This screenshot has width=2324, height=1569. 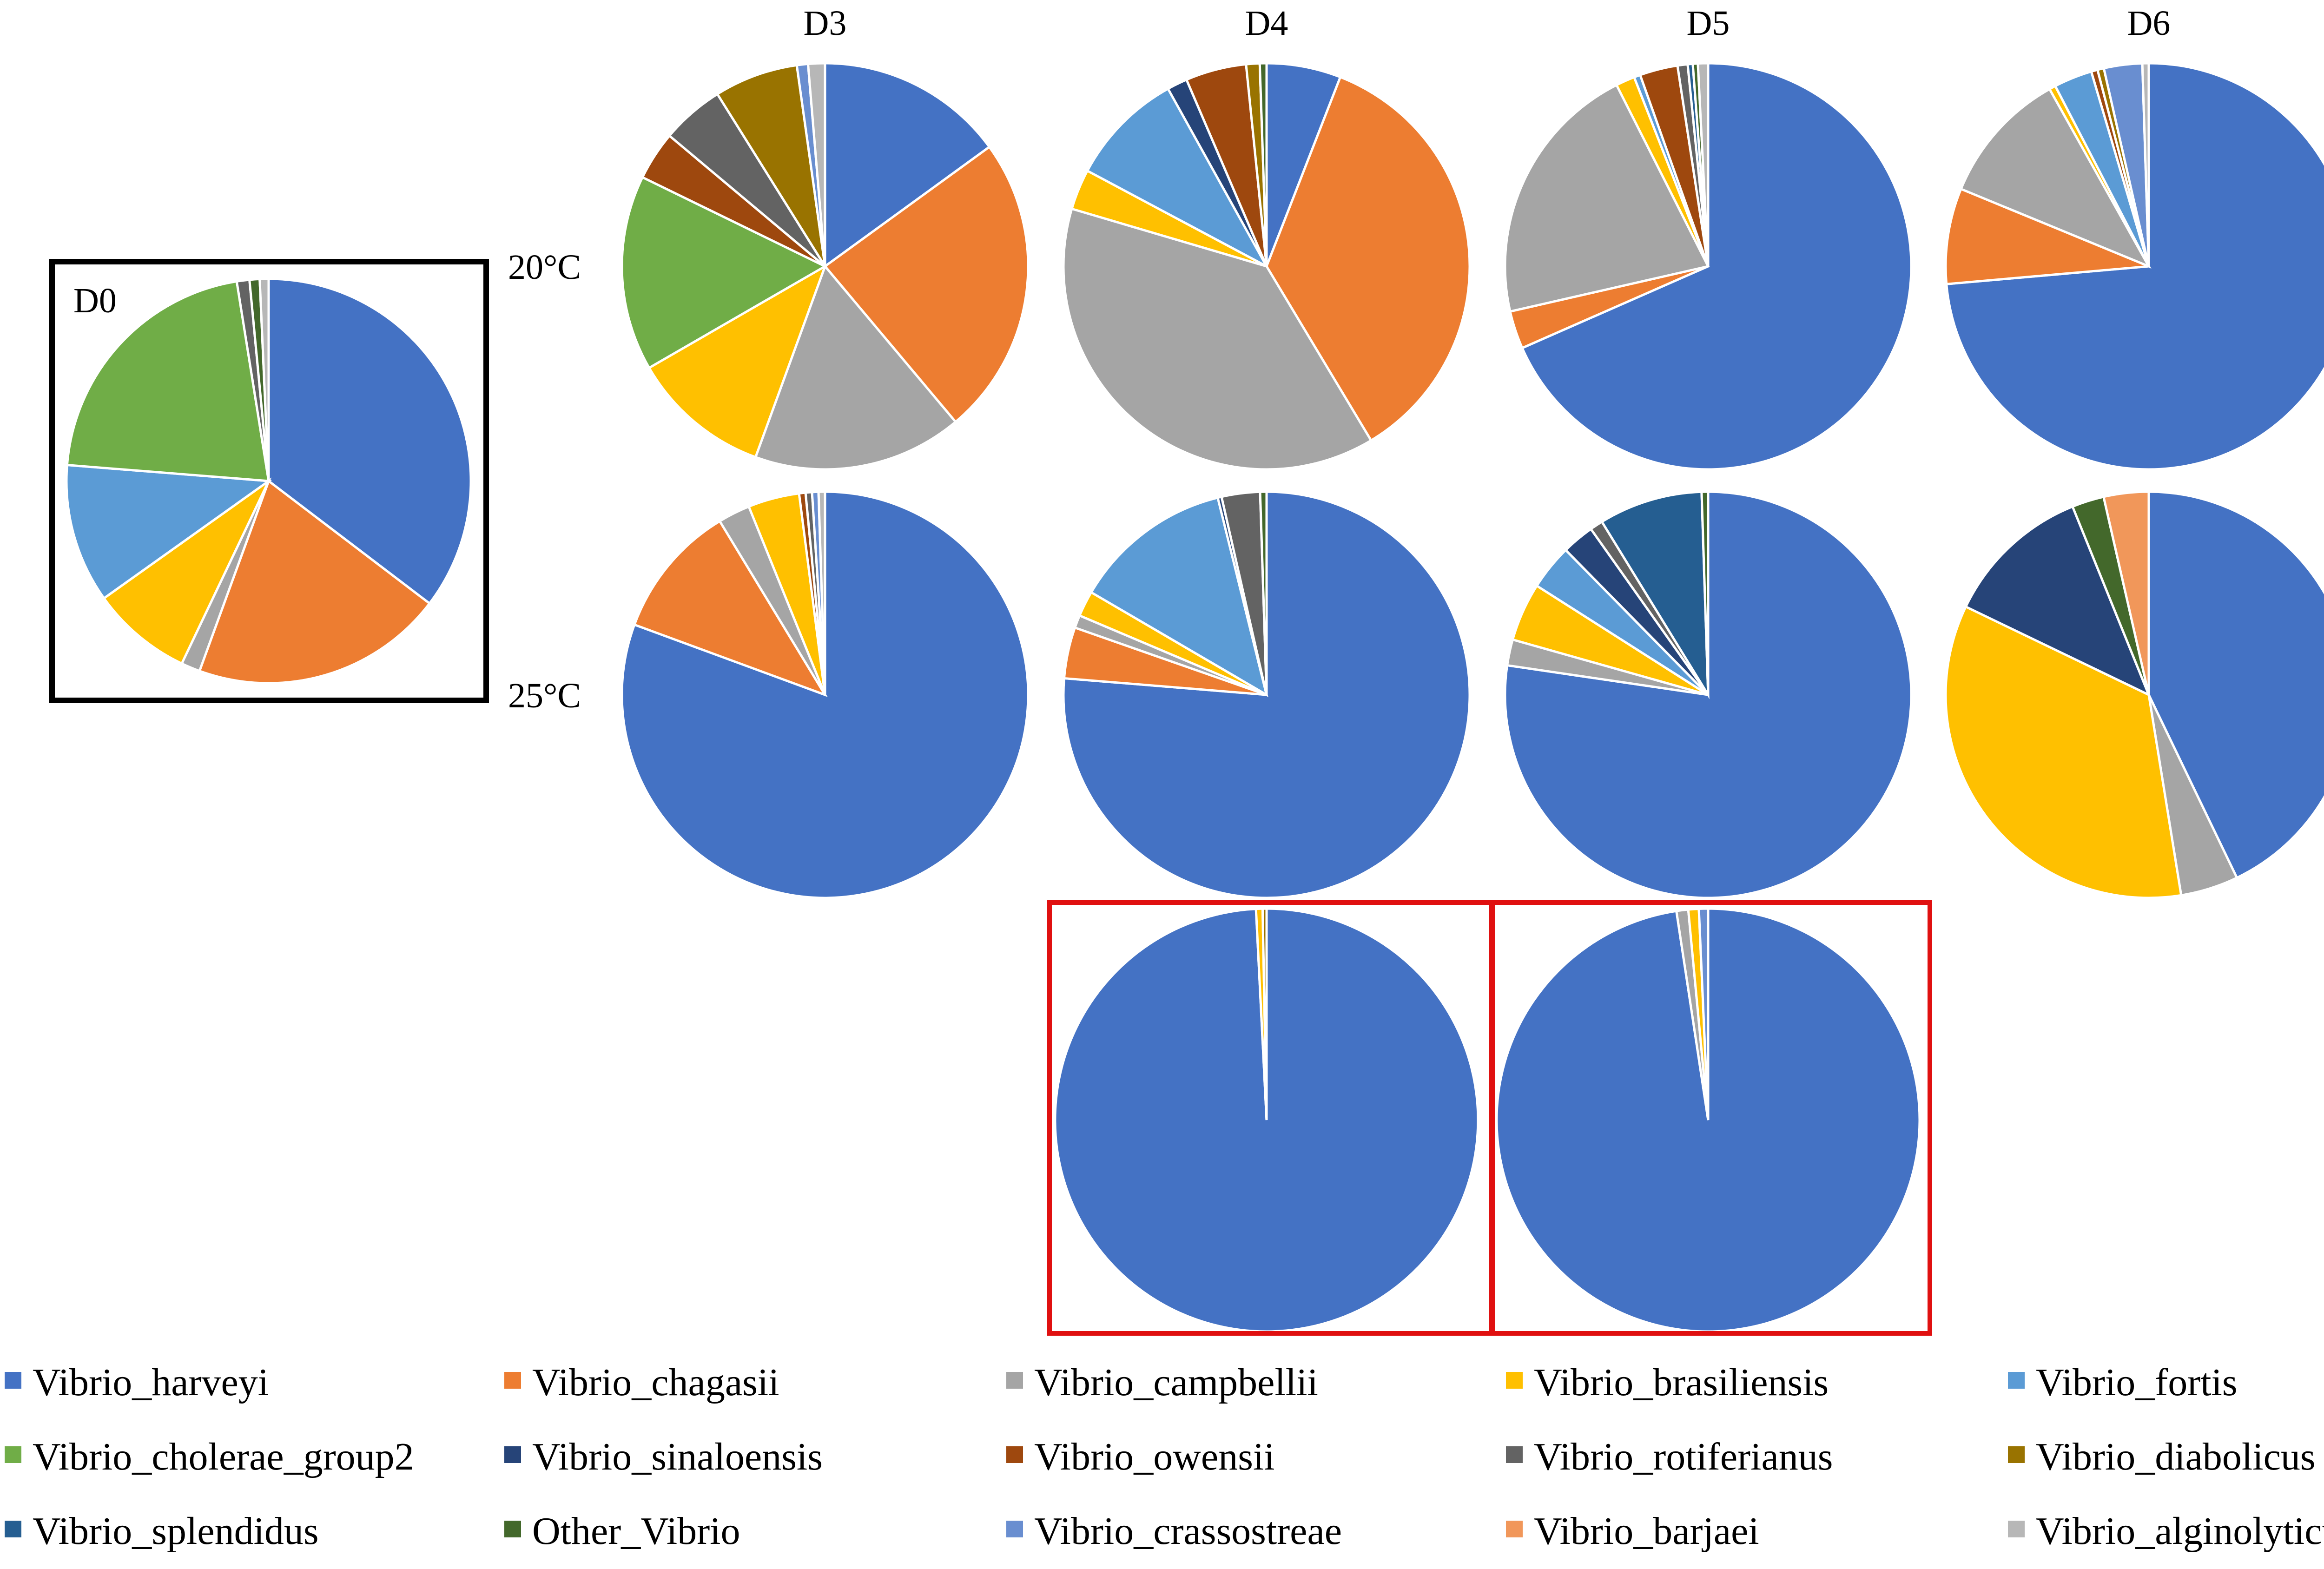 What do you see at coordinates (2149, 23) in the screenshot?
I see `column-header-d6: D6` at bounding box center [2149, 23].